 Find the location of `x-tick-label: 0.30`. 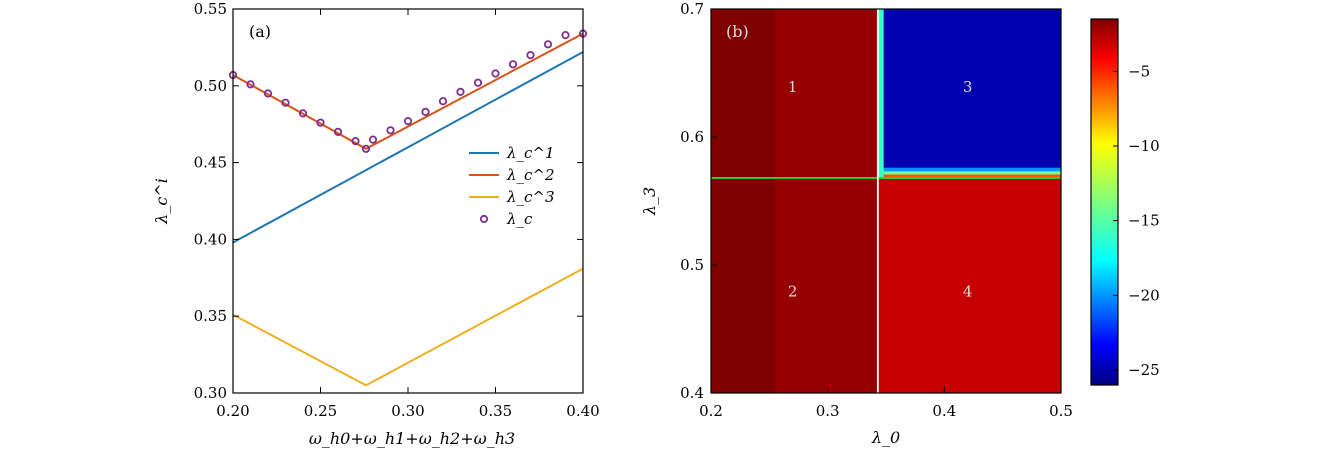

x-tick-label: 0.30 is located at coordinates (407, 411).